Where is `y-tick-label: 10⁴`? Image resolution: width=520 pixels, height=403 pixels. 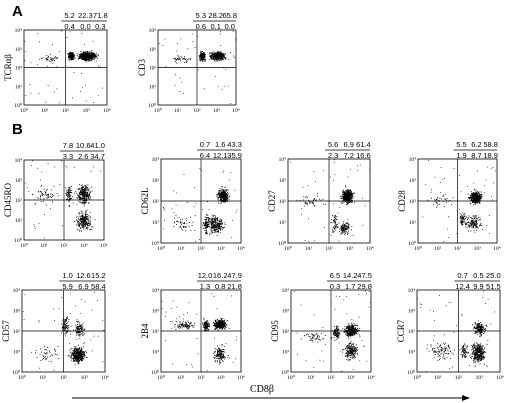 y-tick-label: 10⁴ is located at coordinates (153, 31).